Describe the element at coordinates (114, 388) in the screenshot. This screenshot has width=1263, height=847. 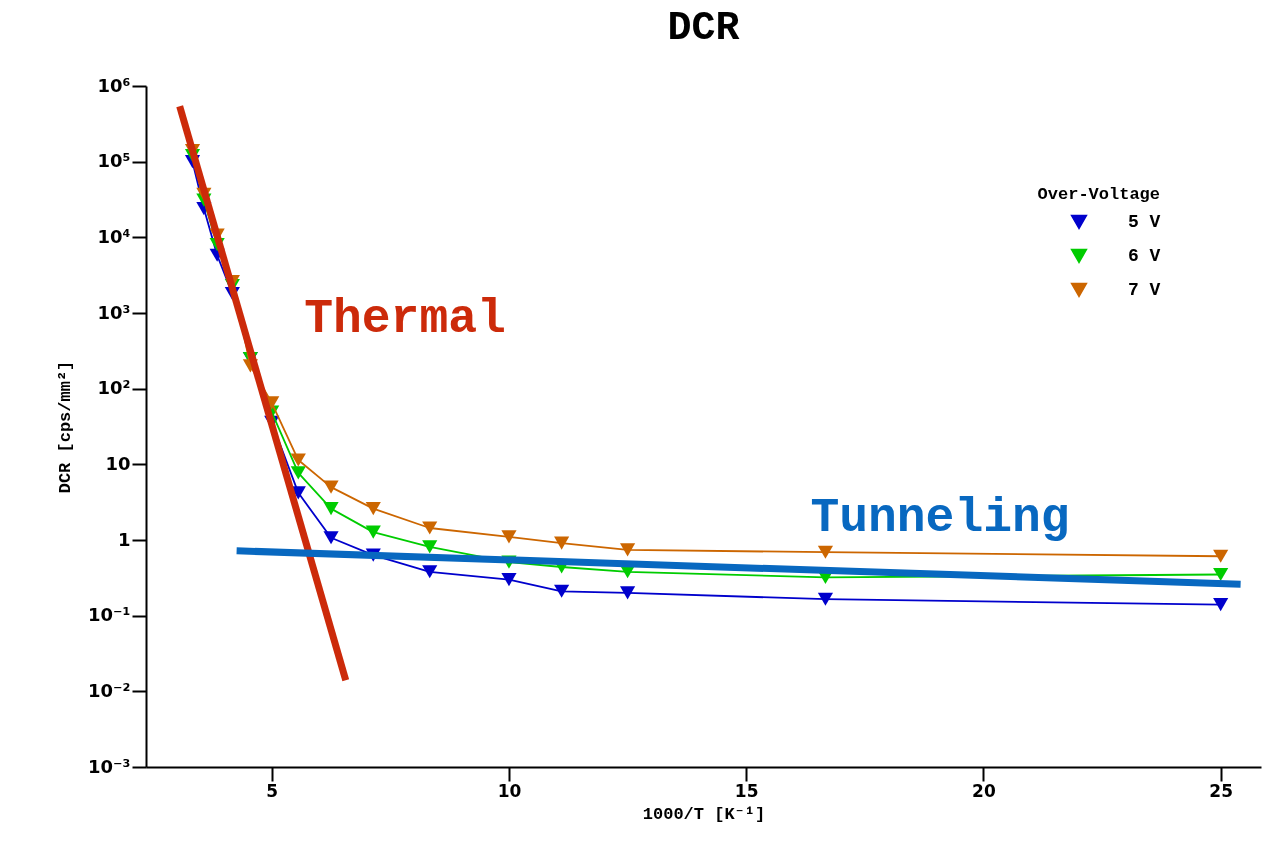
I see `y-tick-label: 10²` at that location.